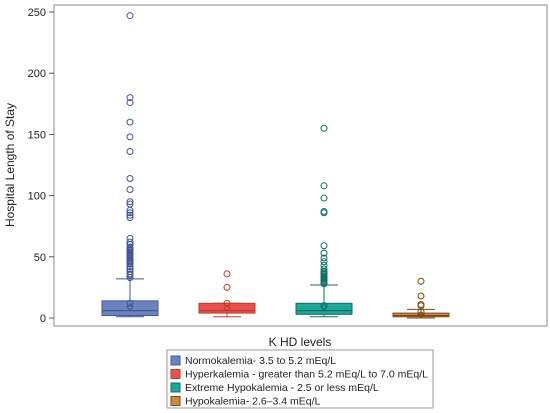  What do you see at coordinates (37, 13) in the screenshot?
I see `y-tick-label-250: 250` at bounding box center [37, 13].